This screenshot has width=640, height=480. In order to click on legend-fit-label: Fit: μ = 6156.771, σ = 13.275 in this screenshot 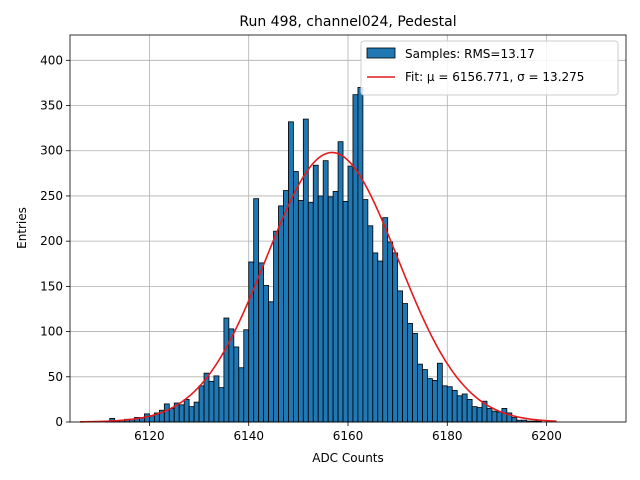, I will do `click(494, 77)`.